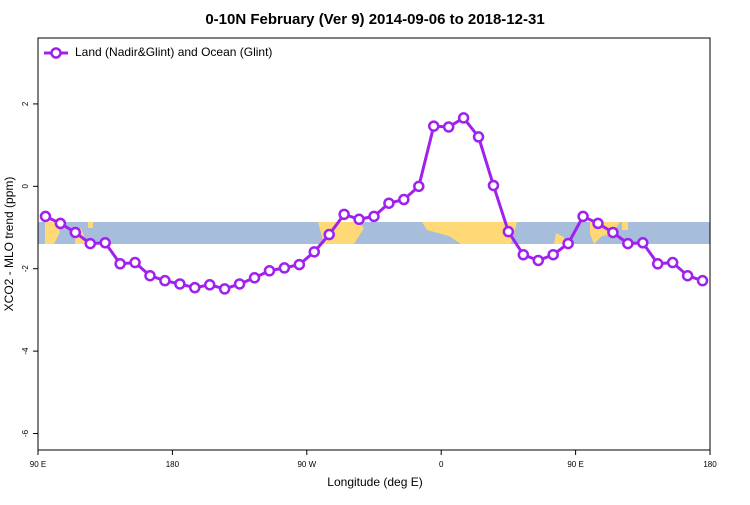  I want to click on y-tick-label: -6, so click(25, 433).